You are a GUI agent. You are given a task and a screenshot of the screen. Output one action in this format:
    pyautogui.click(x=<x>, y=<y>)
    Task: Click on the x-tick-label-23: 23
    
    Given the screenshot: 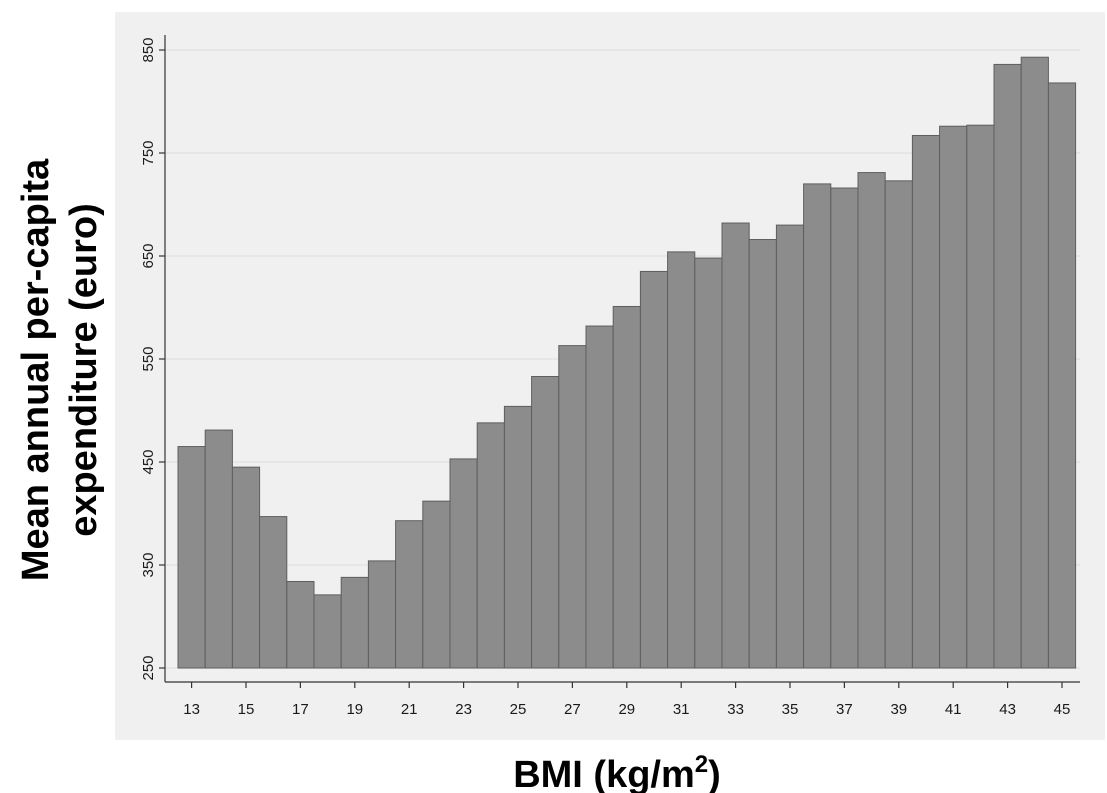 What is the action you would take?
    pyautogui.click(x=463, y=709)
    